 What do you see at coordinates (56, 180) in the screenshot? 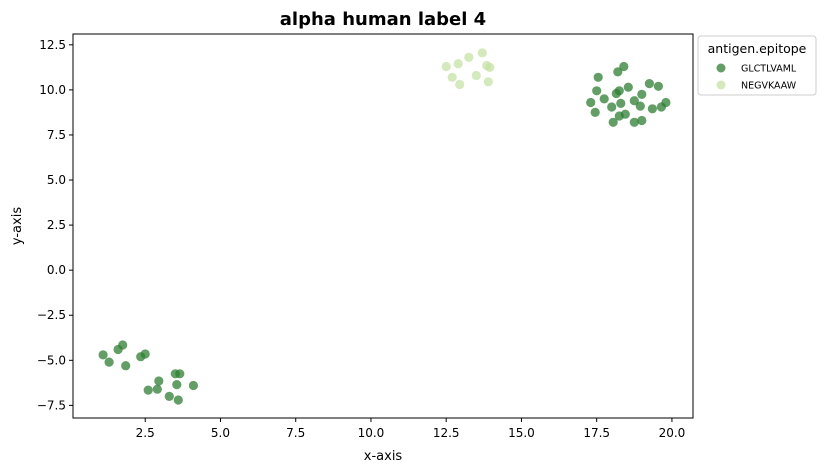
I see `y-tick-label: 5.0` at bounding box center [56, 180].